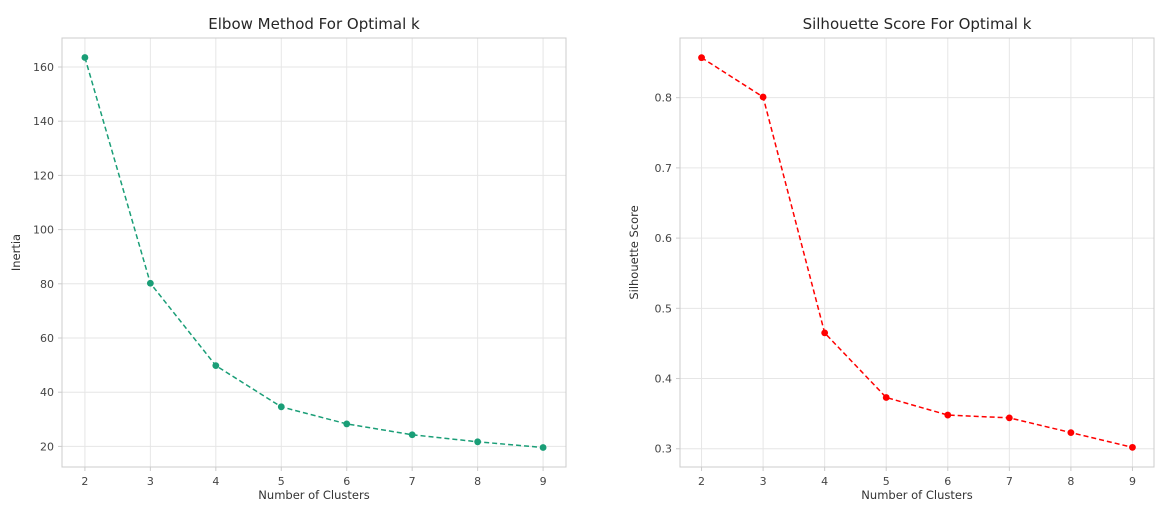  I want to click on elbow-y-tick-label: 100, so click(43, 230).